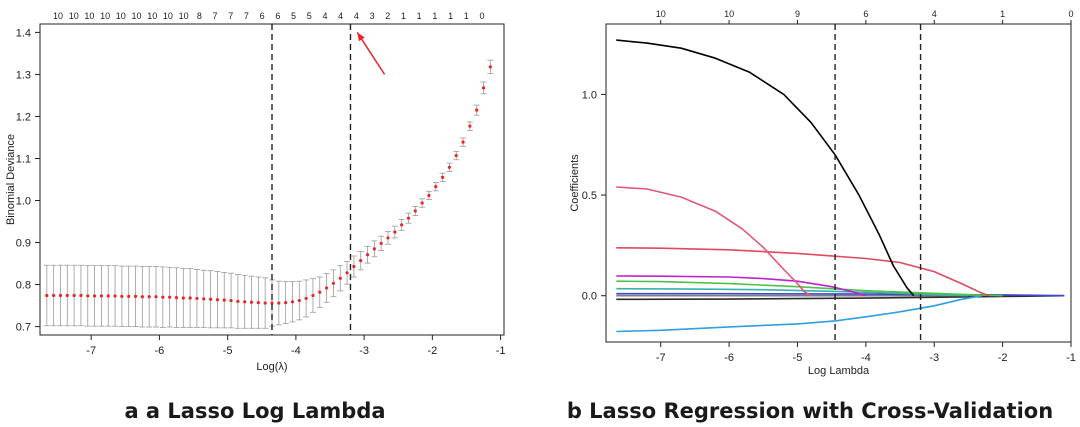 This screenshot has height=427, width=1080. What do you see at coordinates (23, 159) in the screenshot?
I see `y-tick-label: 1.1` at bounding box center [23, 159].